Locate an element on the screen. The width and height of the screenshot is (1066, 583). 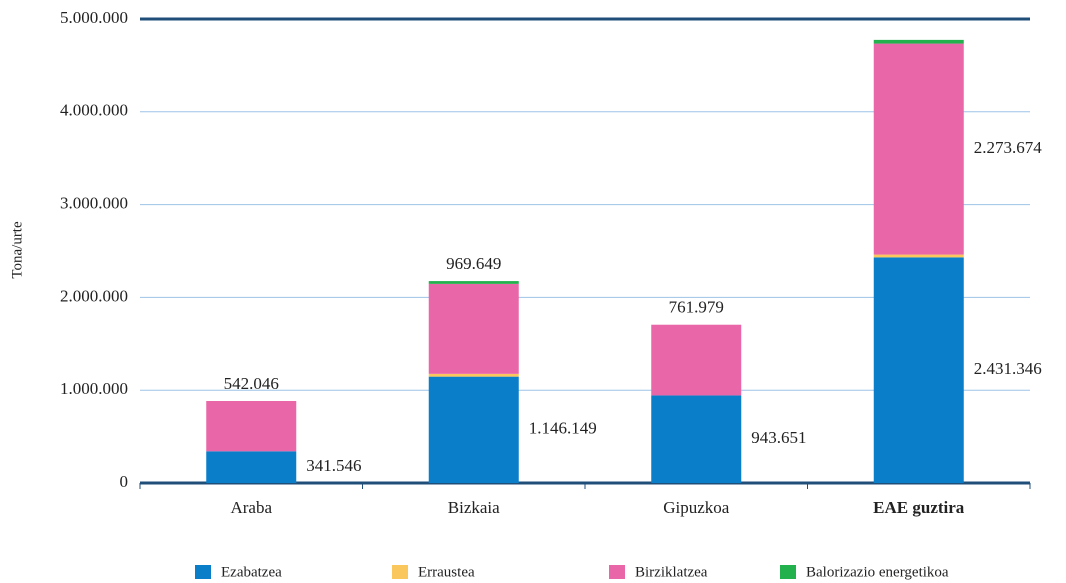
x-tick-label: Bizkaia is located at coordinates (474, 507).